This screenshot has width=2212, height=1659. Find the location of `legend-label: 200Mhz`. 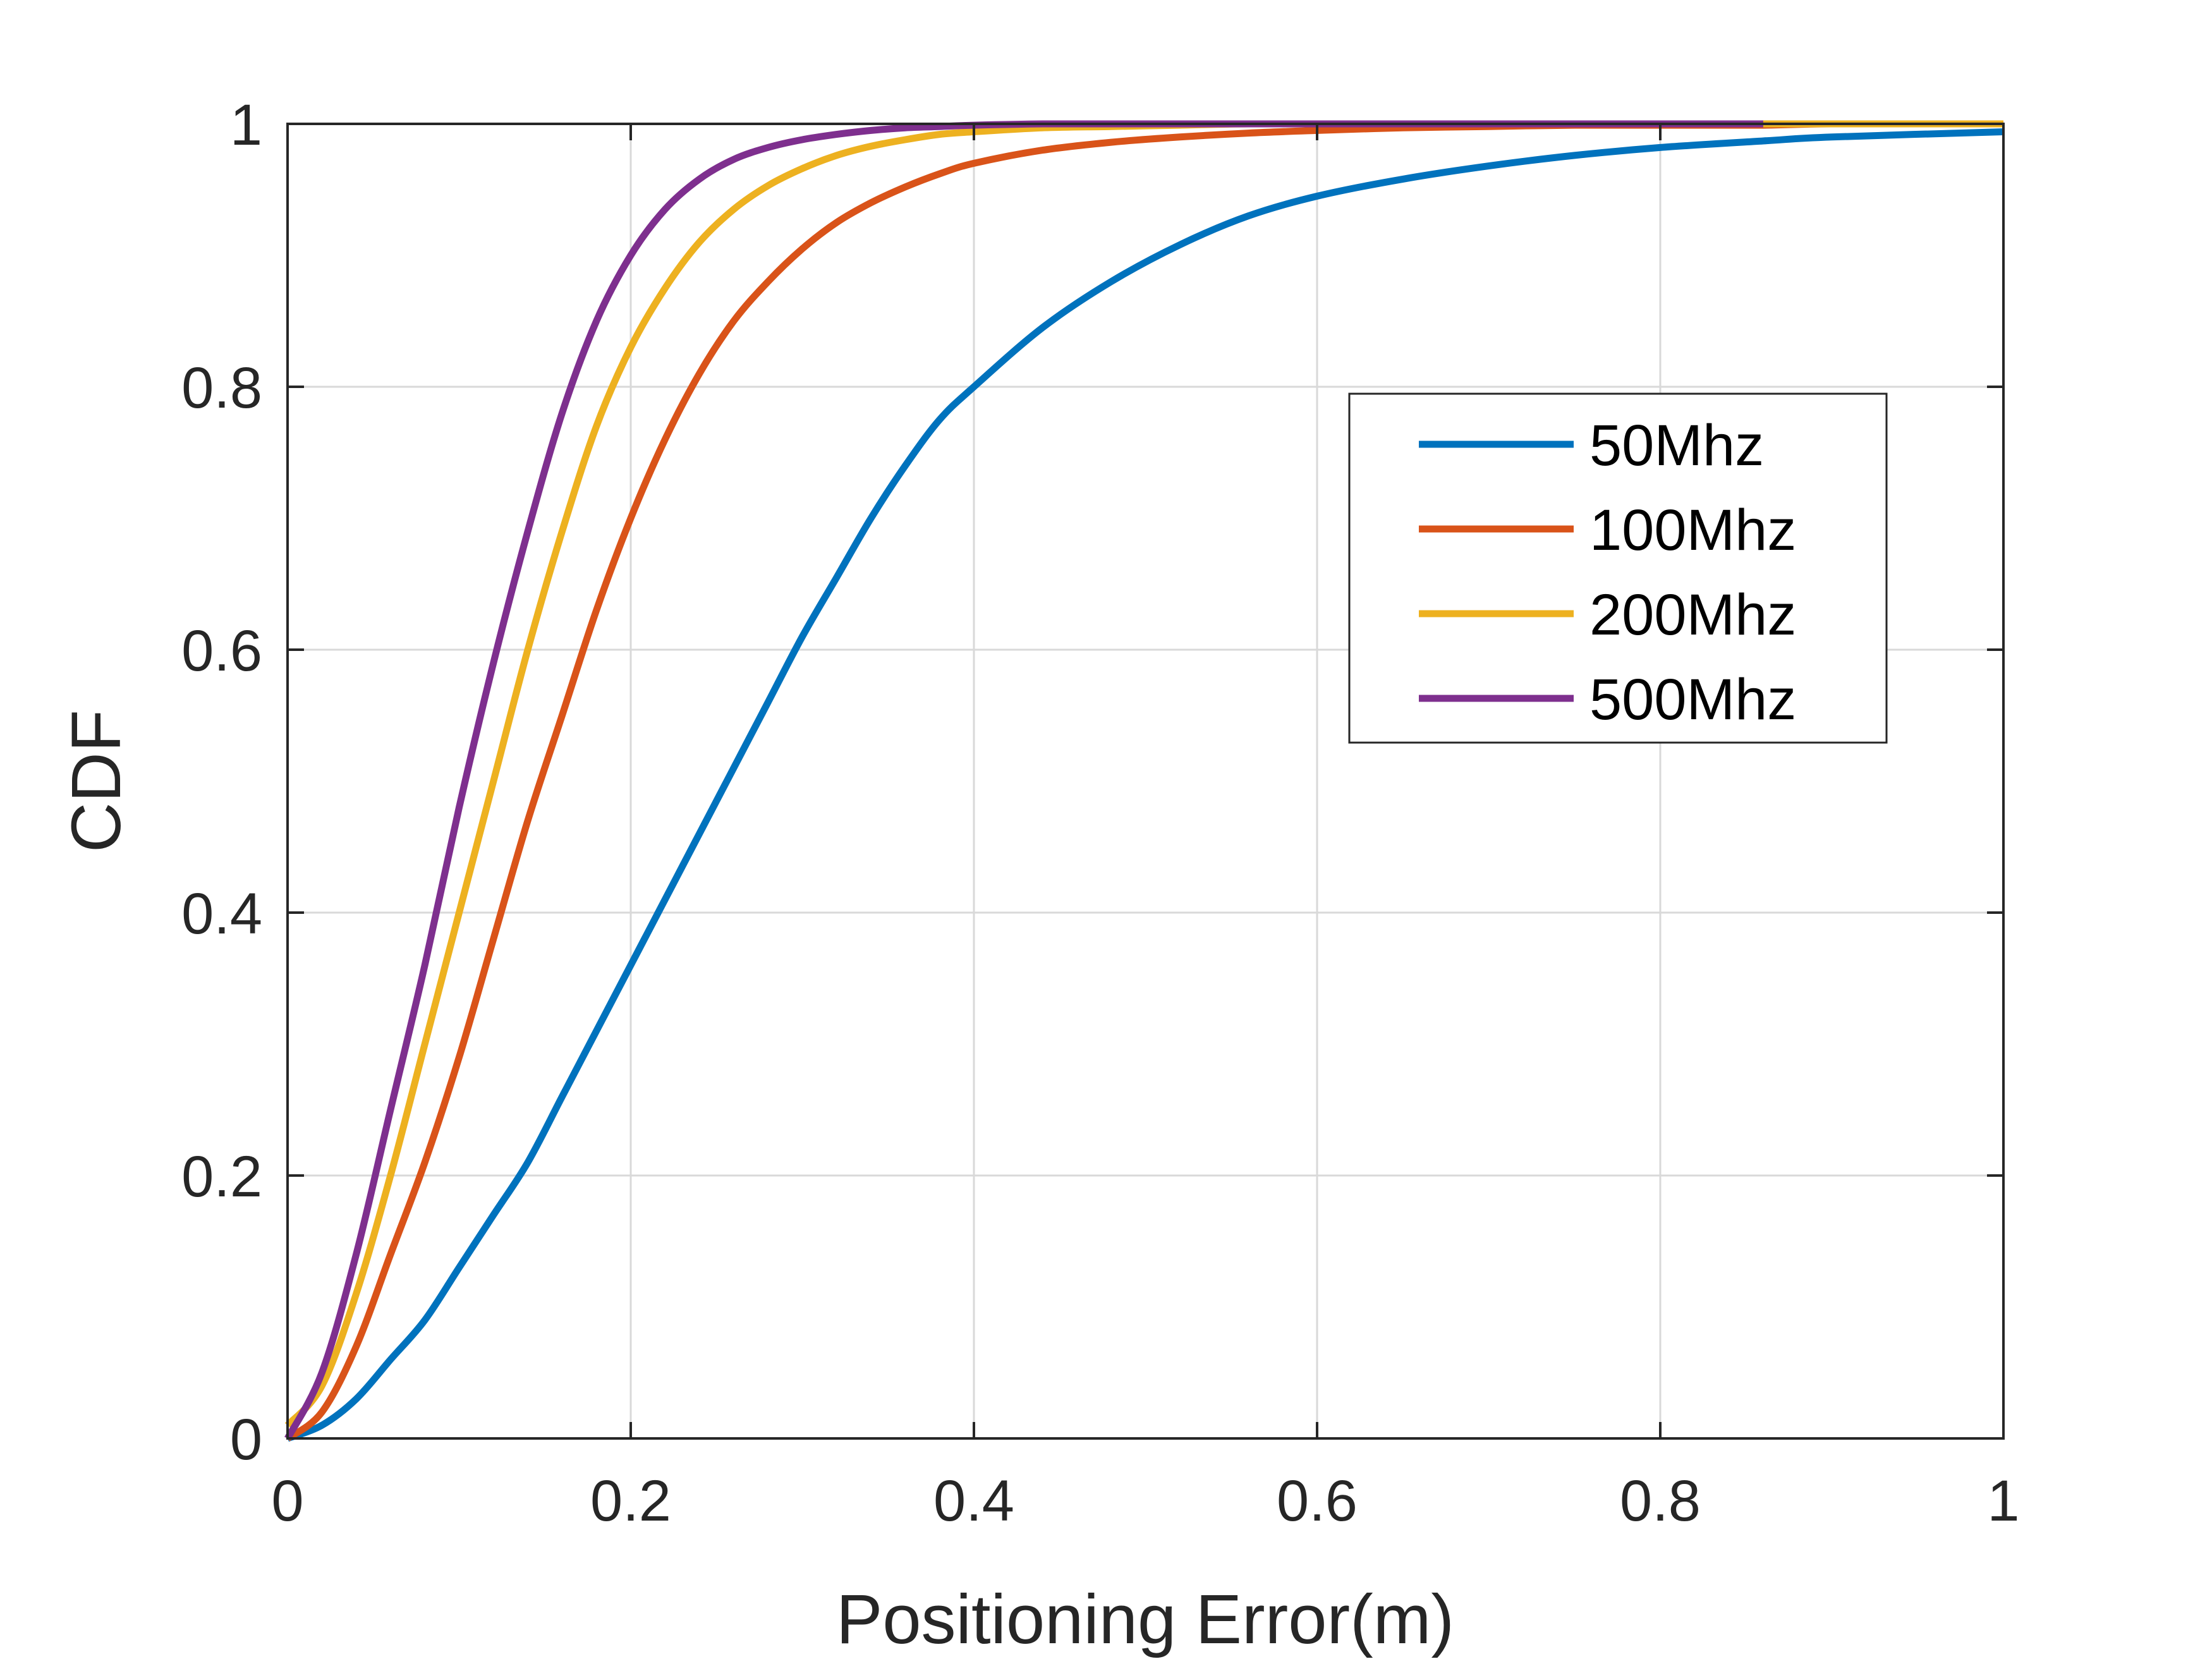

legend-label: 200Mhz is located at coordinates (1692, 615).